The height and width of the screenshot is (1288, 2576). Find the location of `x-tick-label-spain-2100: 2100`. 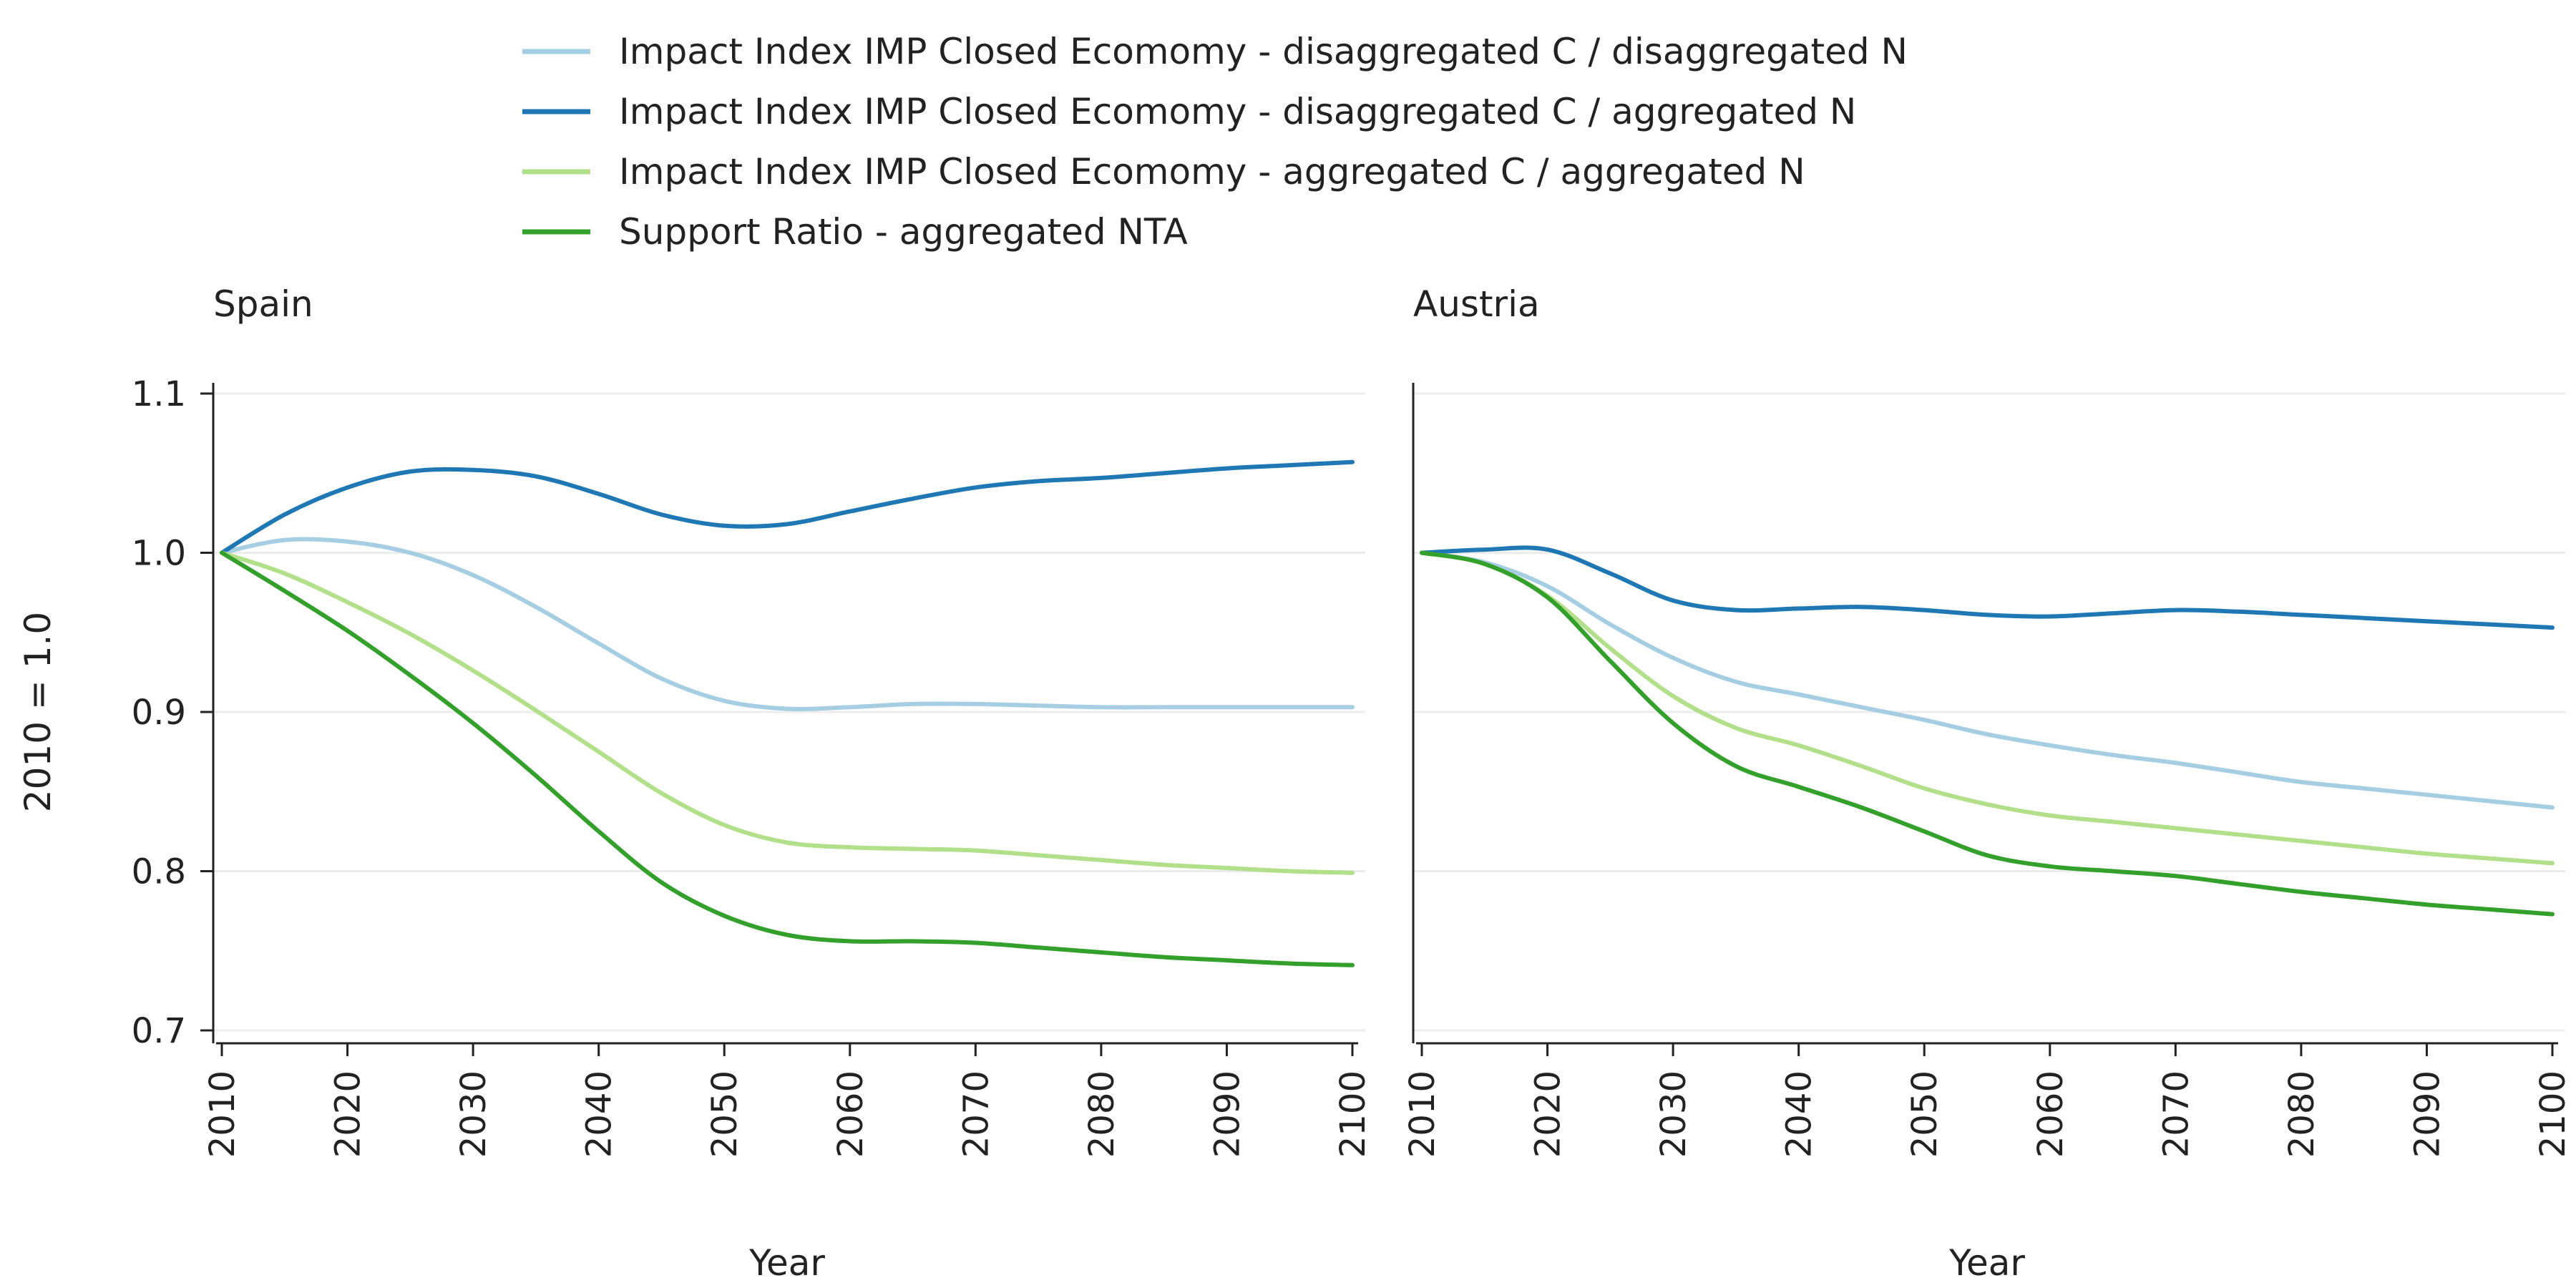

x-tick-label-spain-2100: 2100 is located at coordinates (1353, 1114).